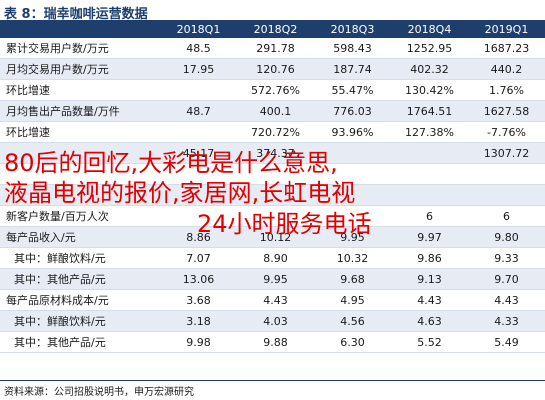 The height and width of the screenshot is (400, 545). Describe the element at coordinates (506, 258) in the screenshot. I see `table-cell: 9.33` at that location.